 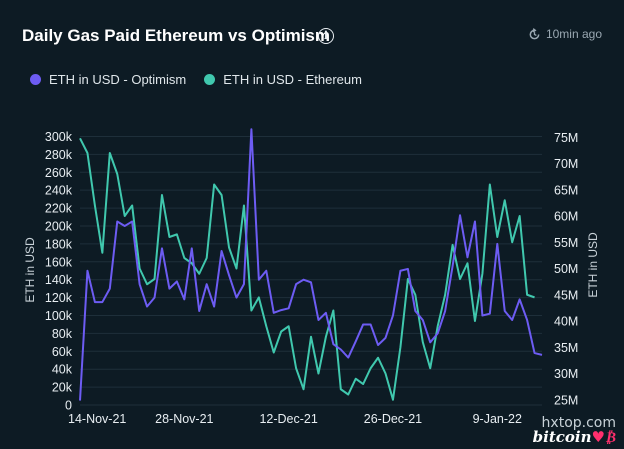 What do you see at coordinates (562, 437) in the screenshot?
I see `watermark-logo-text: bitcoin` at bounding box center [562, 437].